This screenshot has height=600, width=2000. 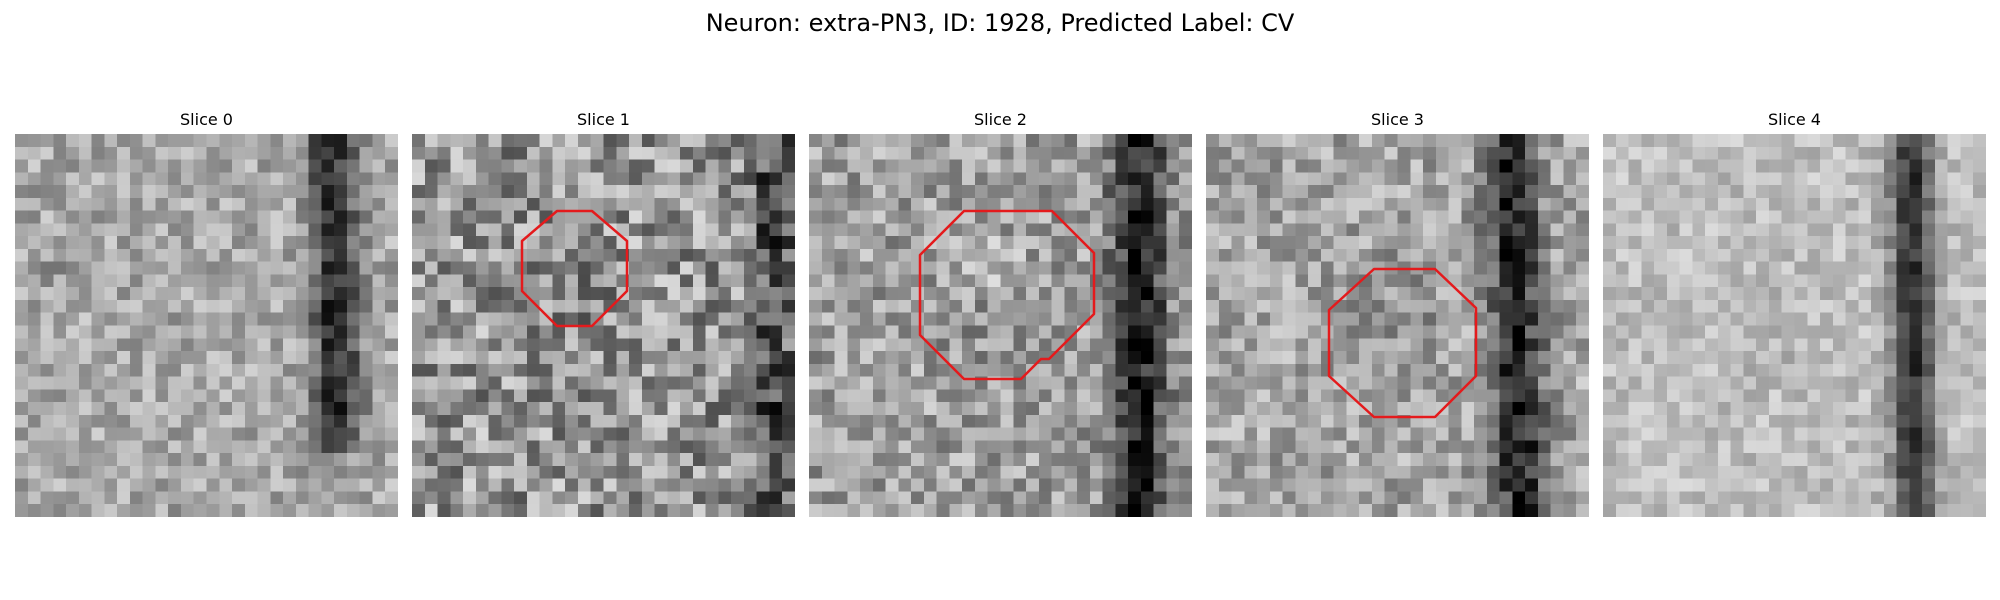 I want to click on slice-title: Slice 2, so click(x=1000, y=119).